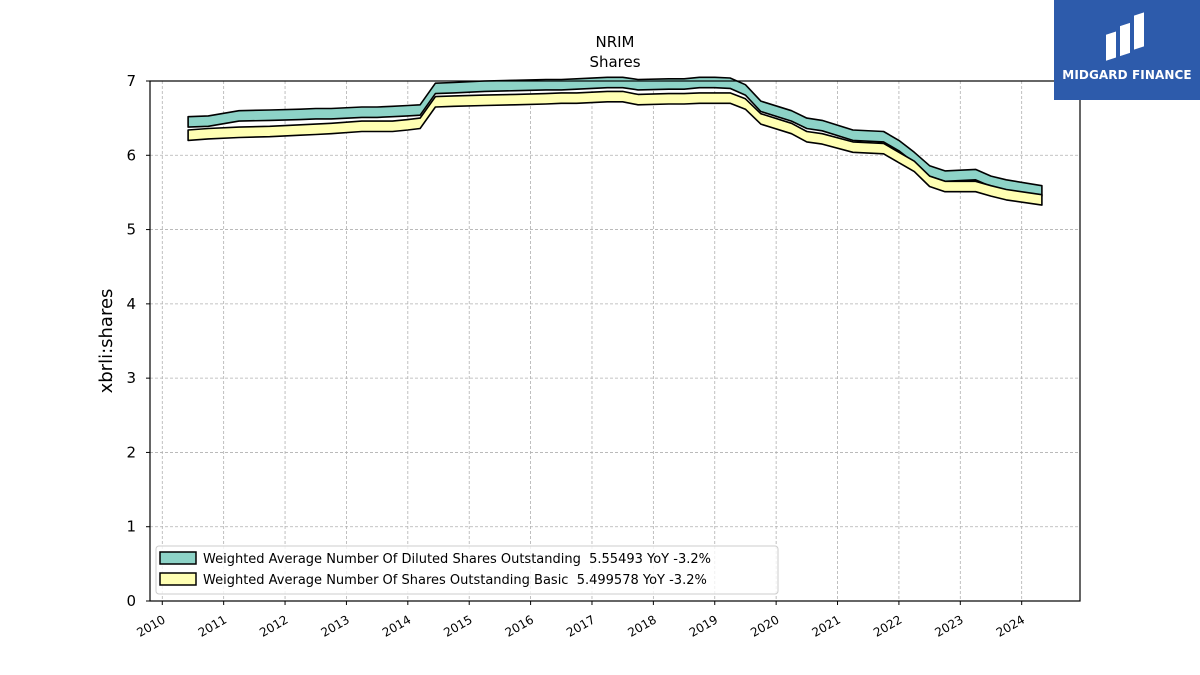  Describe the element at coordinates (614, 42) in the screenshot. I see `chart-title: NRIM` at that location.